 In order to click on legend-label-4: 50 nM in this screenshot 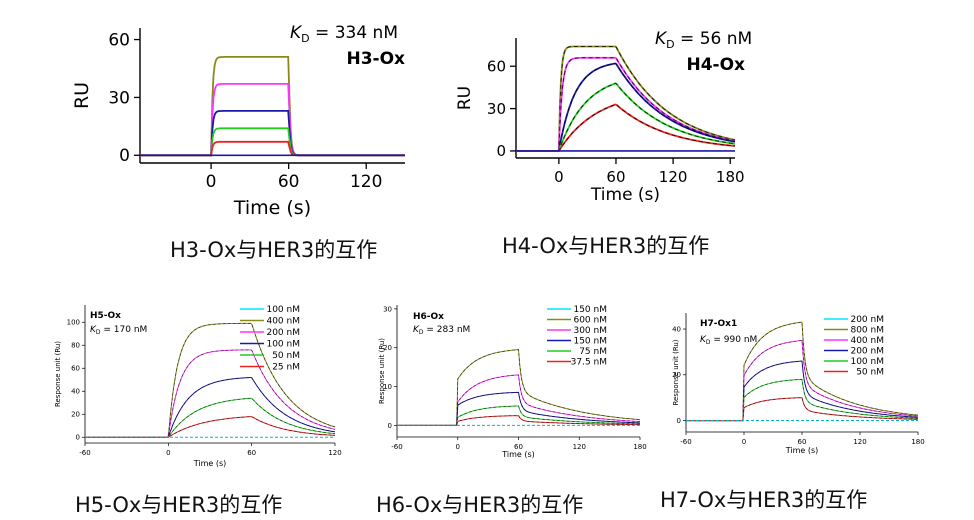, I will do `click(286, 356)`.